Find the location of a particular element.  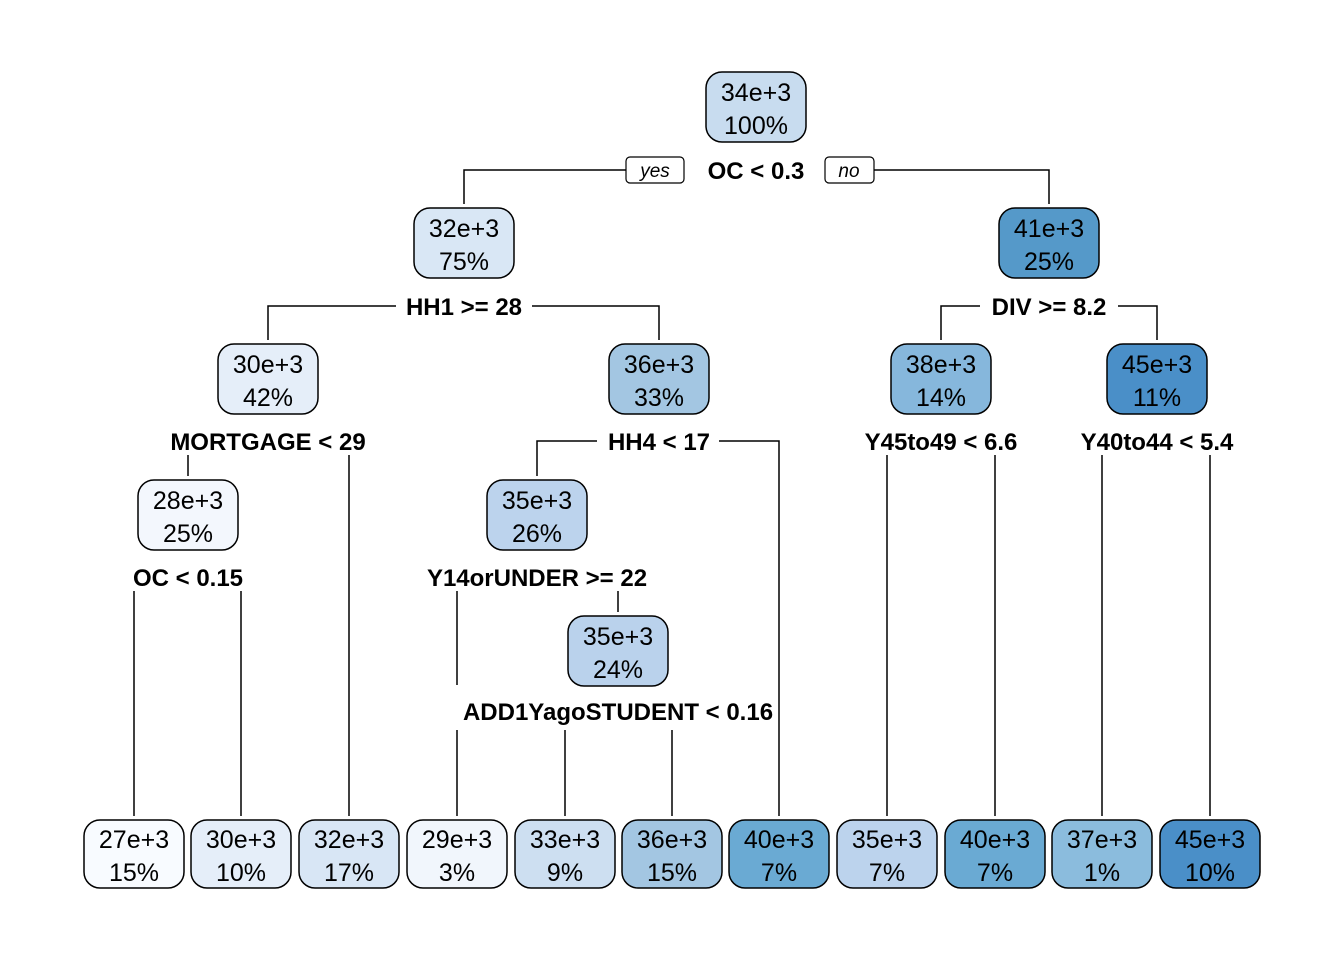

tree-leaf: 35e+3 7% is located at coordinates (887, 854).